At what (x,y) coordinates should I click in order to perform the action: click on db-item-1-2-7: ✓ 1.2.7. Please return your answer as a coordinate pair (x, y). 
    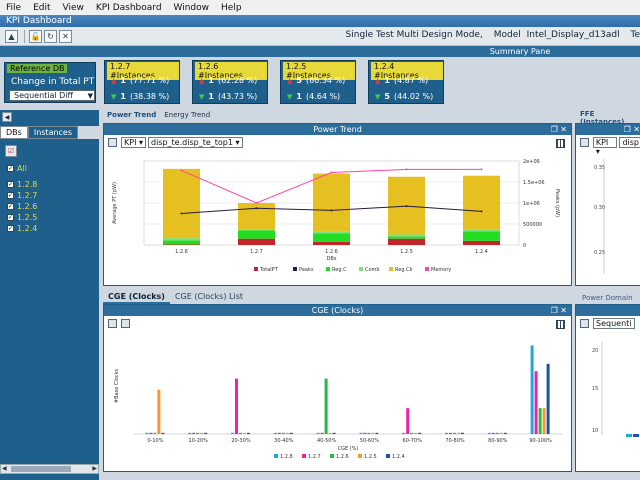
    Looking at the image, I should click on (22, 195).